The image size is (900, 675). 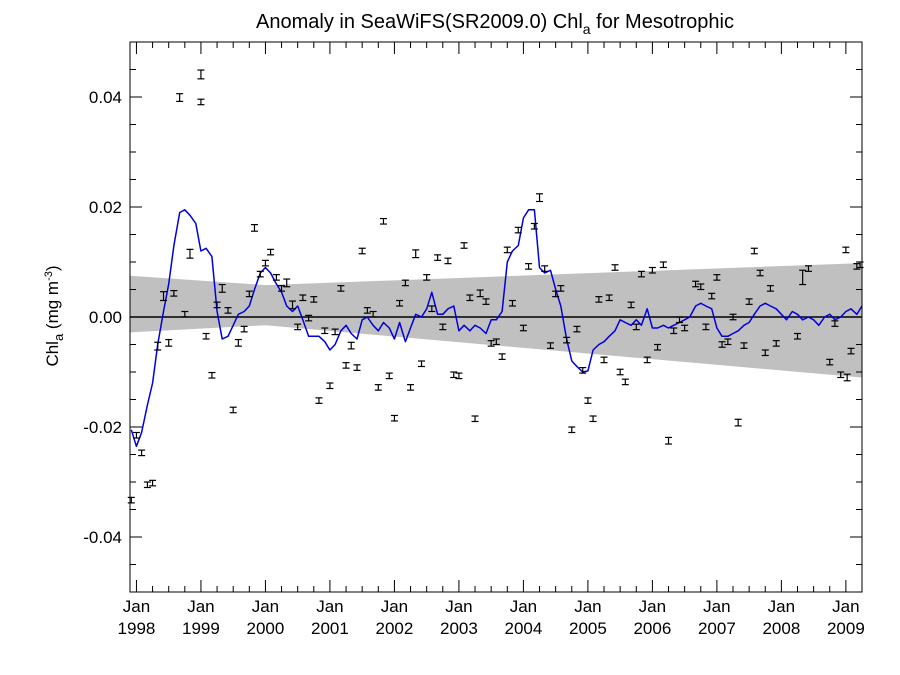 What do you see at coordinates (717, 628) in the screenshot?
I see `x-tick-label-year: 2007` at bounding box center [717, 628].